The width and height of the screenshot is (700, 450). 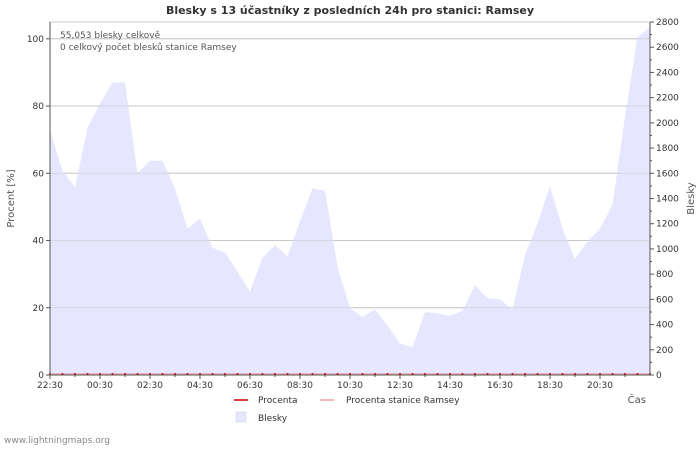 I want to click on y-left-tick-label: 100, so click(x=35, y=40).